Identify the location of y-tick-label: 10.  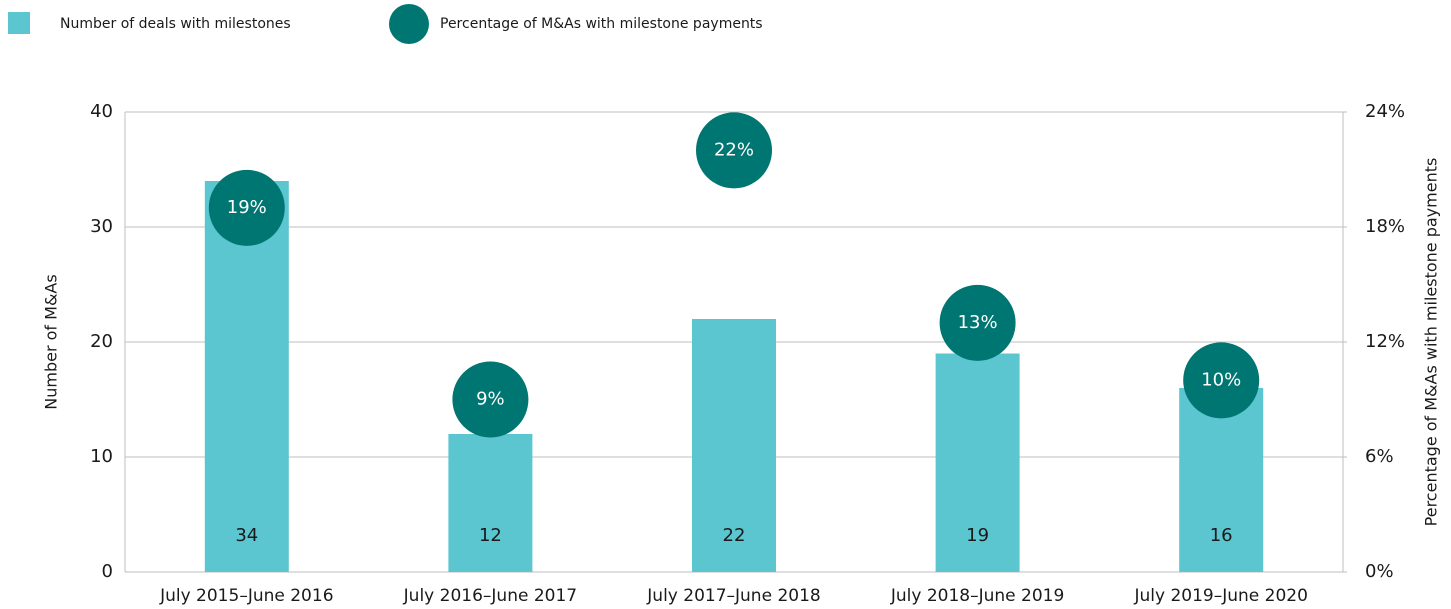
(101, 456).